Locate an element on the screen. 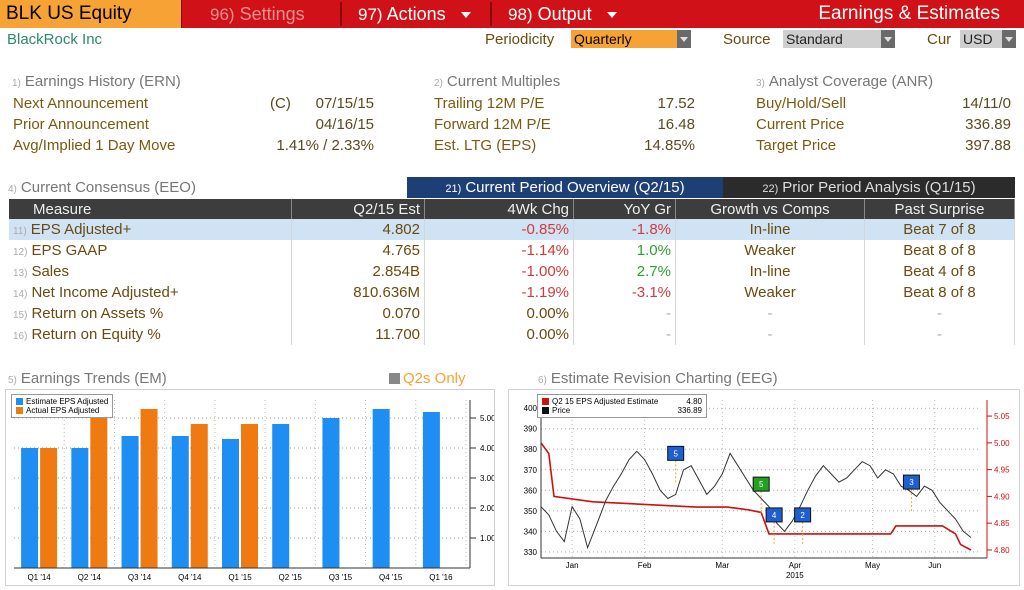  y-tick-label-right: 5.05 is located at coordinates (1002, 416).